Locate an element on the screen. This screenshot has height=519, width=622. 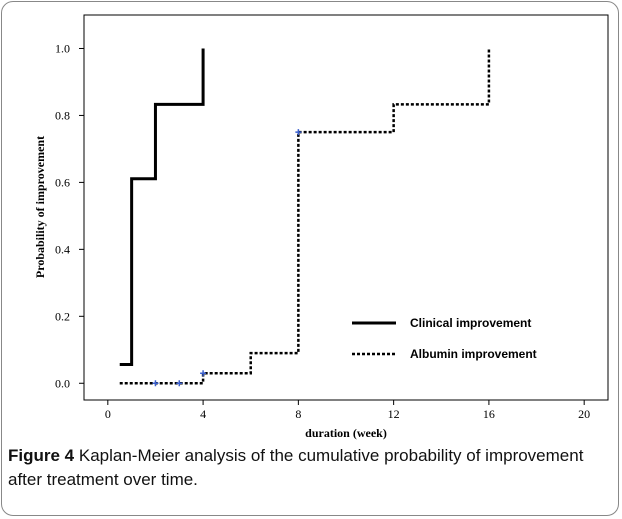
legend-label: Albumin improvement is located at coordinates (473, 354).